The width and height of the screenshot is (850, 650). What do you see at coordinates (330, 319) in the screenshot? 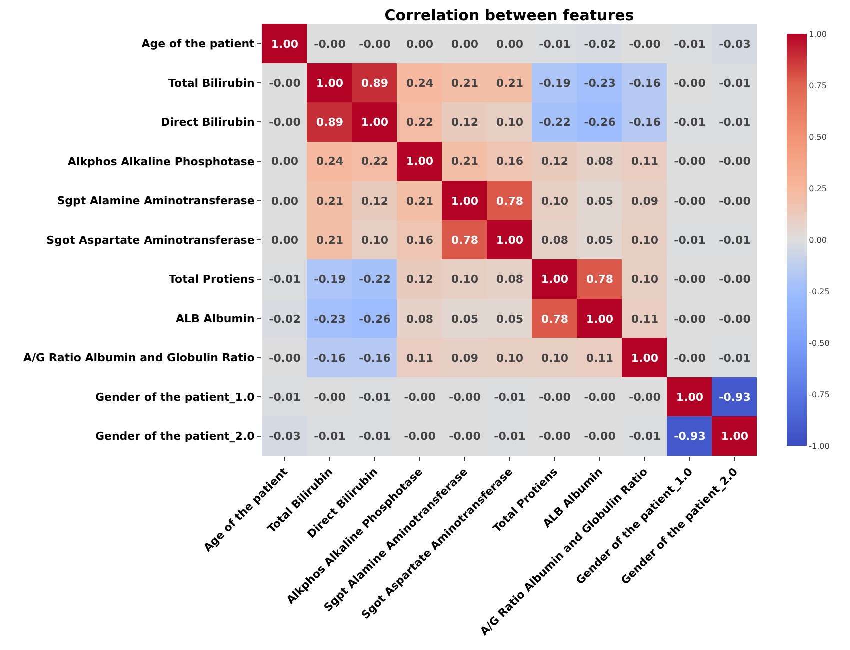
I see `data-label: -0.23` at bounding box center [330, 319].